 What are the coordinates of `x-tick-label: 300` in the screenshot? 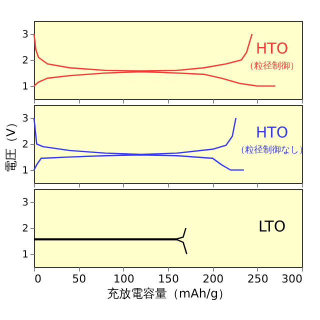 It's located at (292, 279).